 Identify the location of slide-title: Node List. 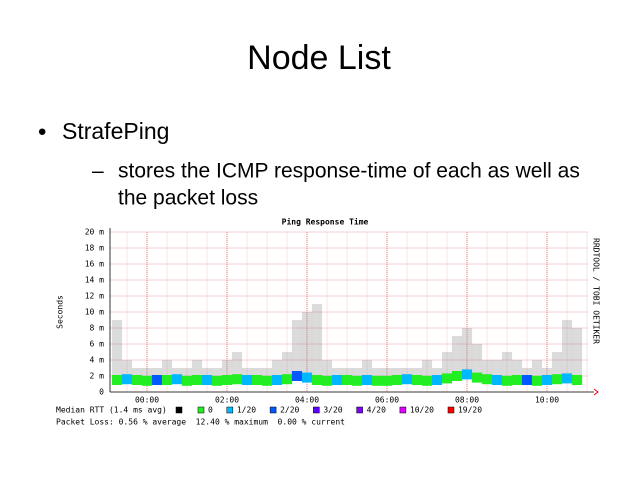
(319, 58).